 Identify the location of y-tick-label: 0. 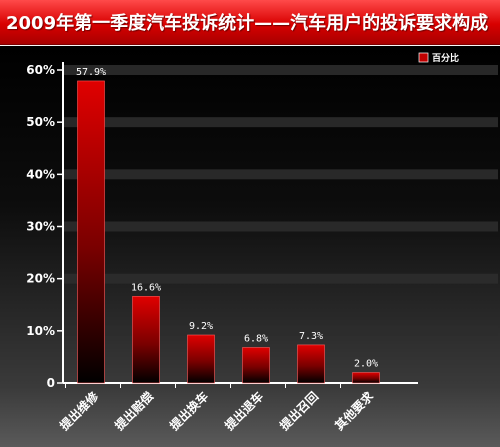
(51, 383).